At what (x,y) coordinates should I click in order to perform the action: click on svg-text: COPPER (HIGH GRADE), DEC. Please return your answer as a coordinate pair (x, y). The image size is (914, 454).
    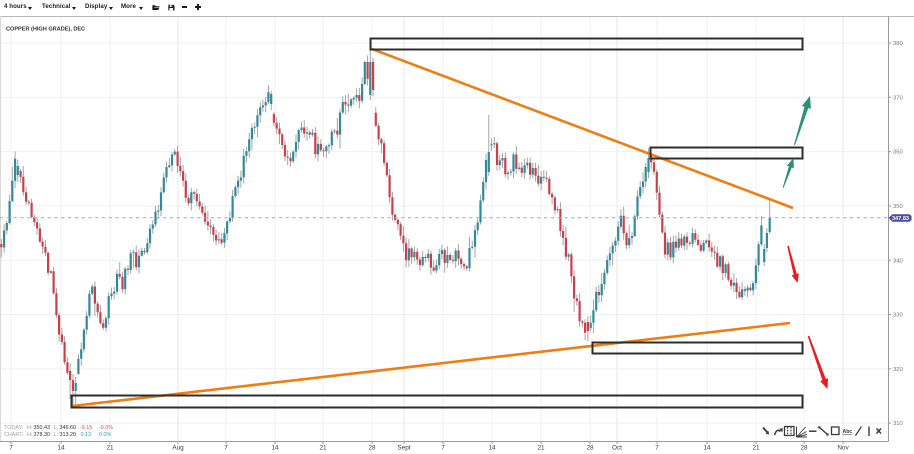
    Looking at the image, I should click on (45, 30).